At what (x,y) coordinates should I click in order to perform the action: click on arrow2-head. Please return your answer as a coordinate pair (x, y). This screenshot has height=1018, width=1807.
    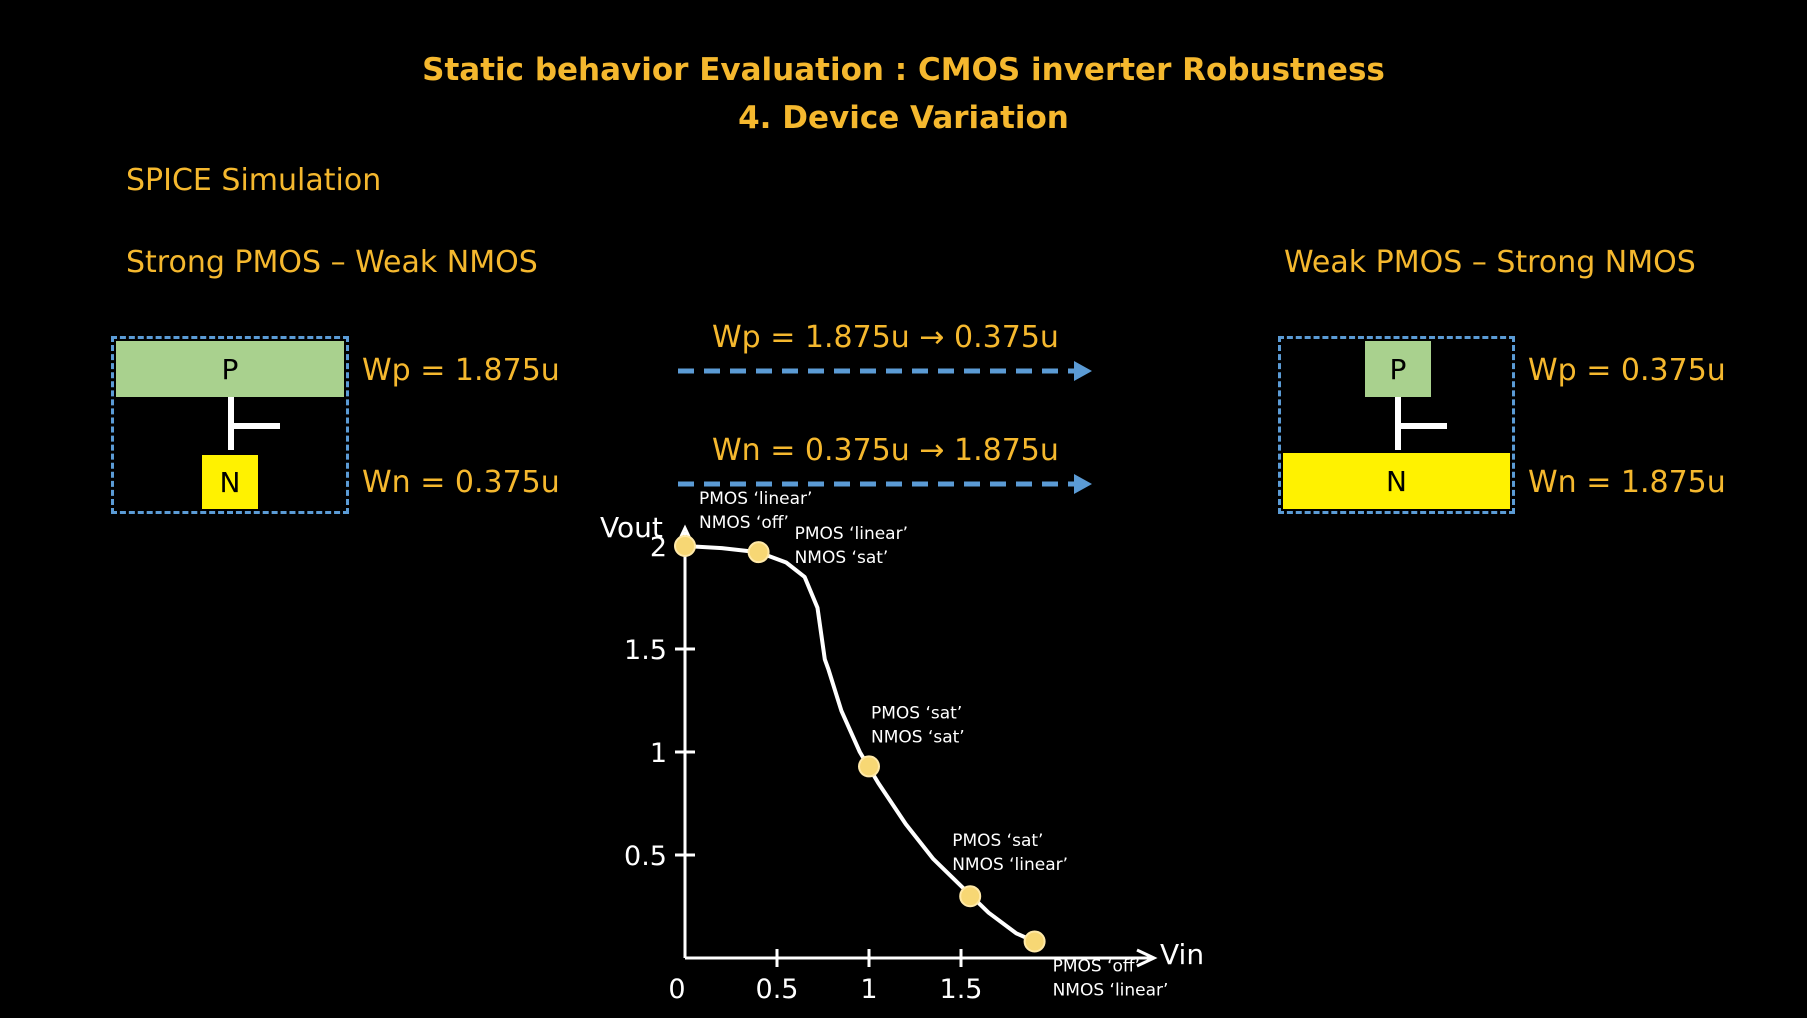
    Looking at the image, I should click on (1083, 484).